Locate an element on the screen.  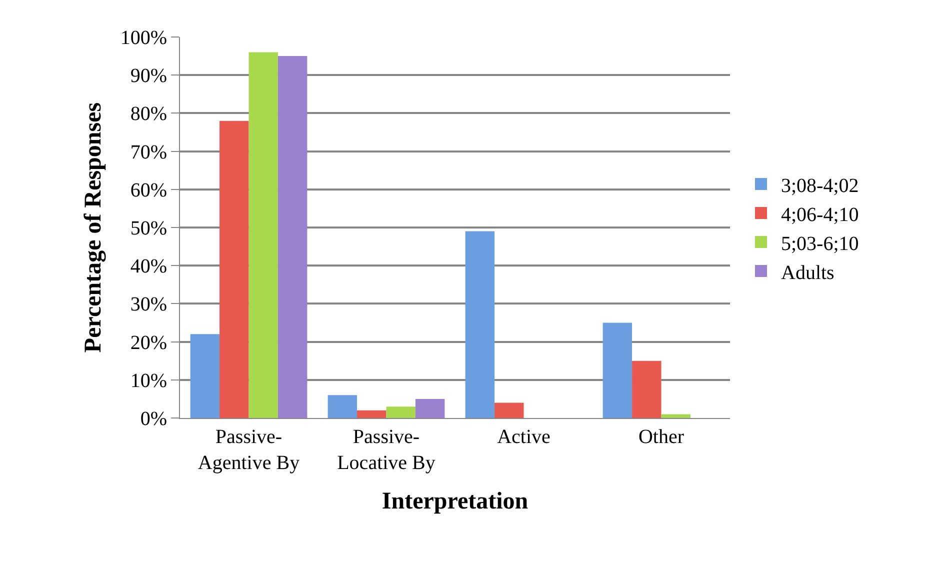
y-tick-label: 30% is located at coordinates (148, 305).